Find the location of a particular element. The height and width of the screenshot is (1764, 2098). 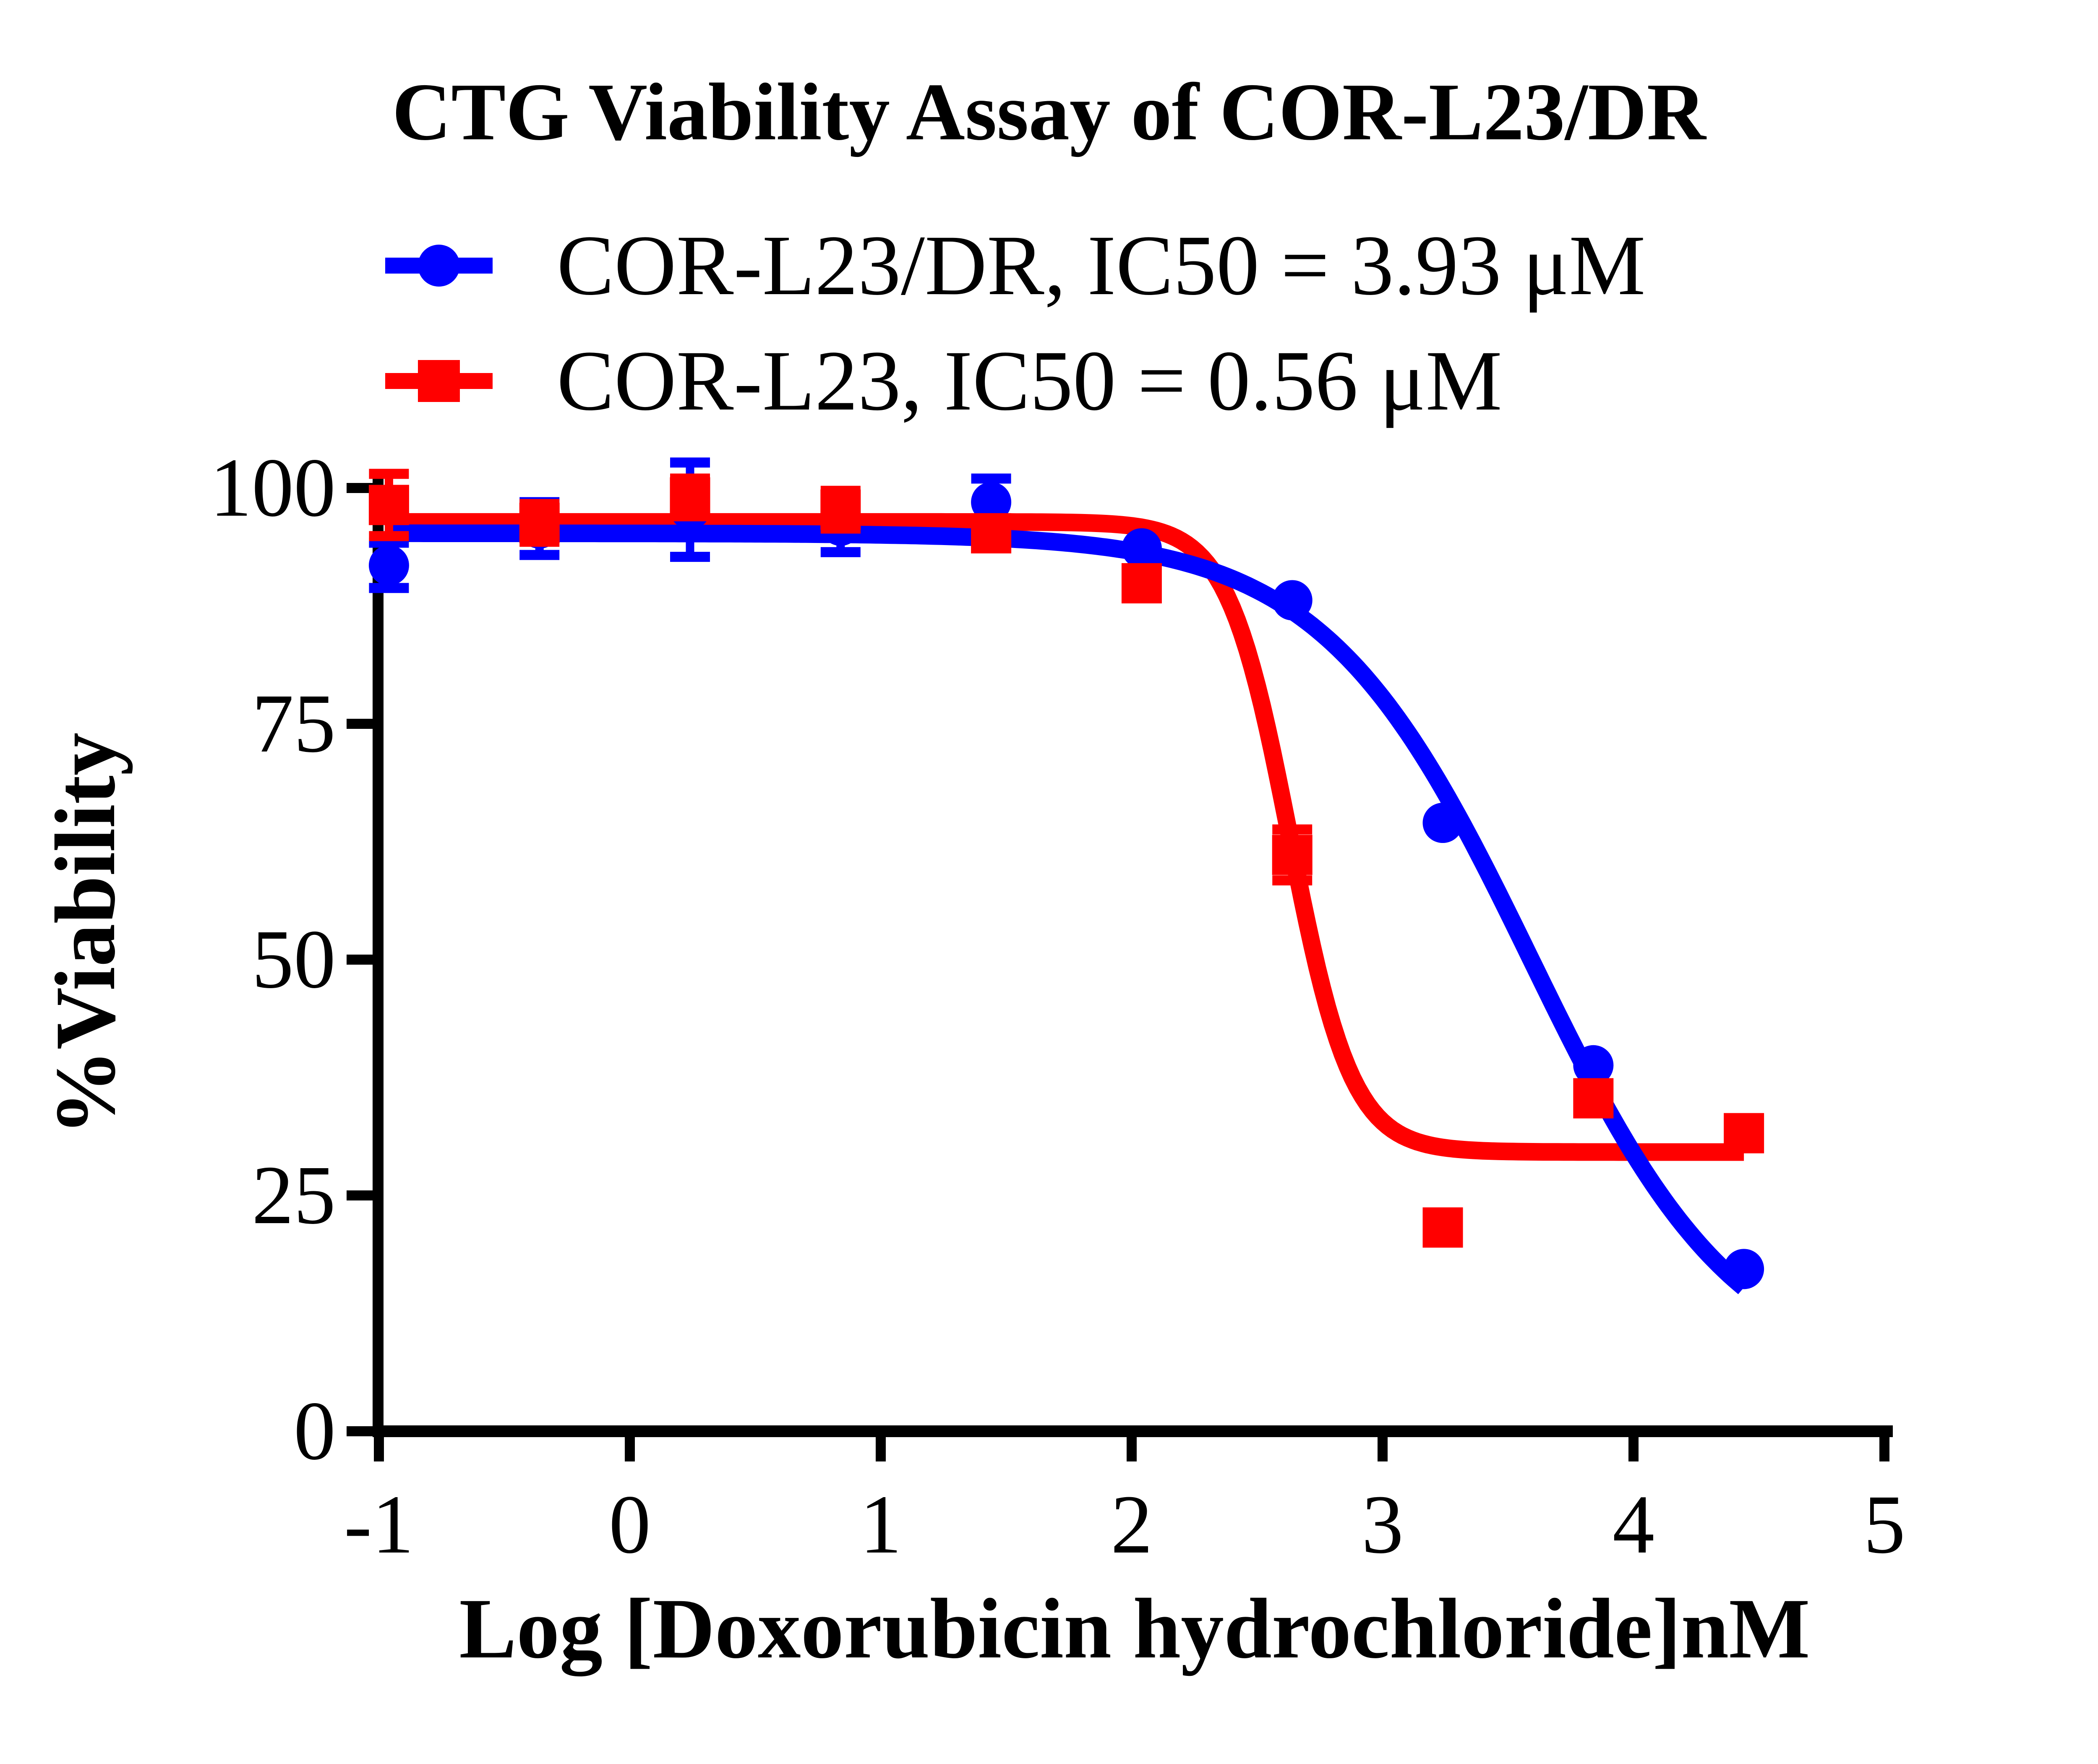

y-tick-label: 25 is located at coordinates (294, 1195).